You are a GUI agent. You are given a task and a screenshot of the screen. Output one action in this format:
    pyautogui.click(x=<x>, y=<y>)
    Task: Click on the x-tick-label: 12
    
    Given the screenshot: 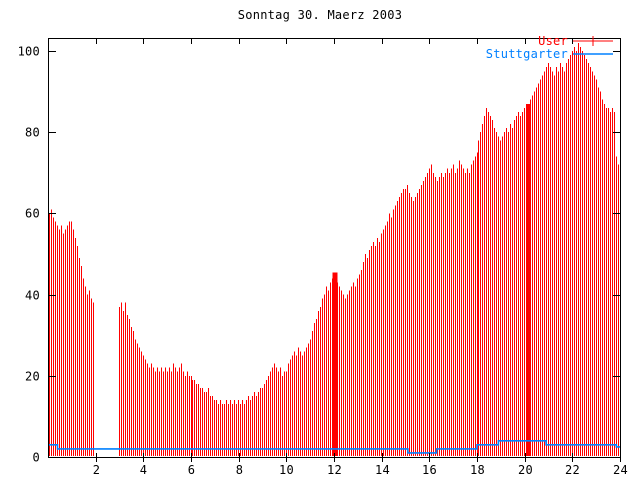 What is the action you would take?
    pyautogui.click(x=334, y=470)
    